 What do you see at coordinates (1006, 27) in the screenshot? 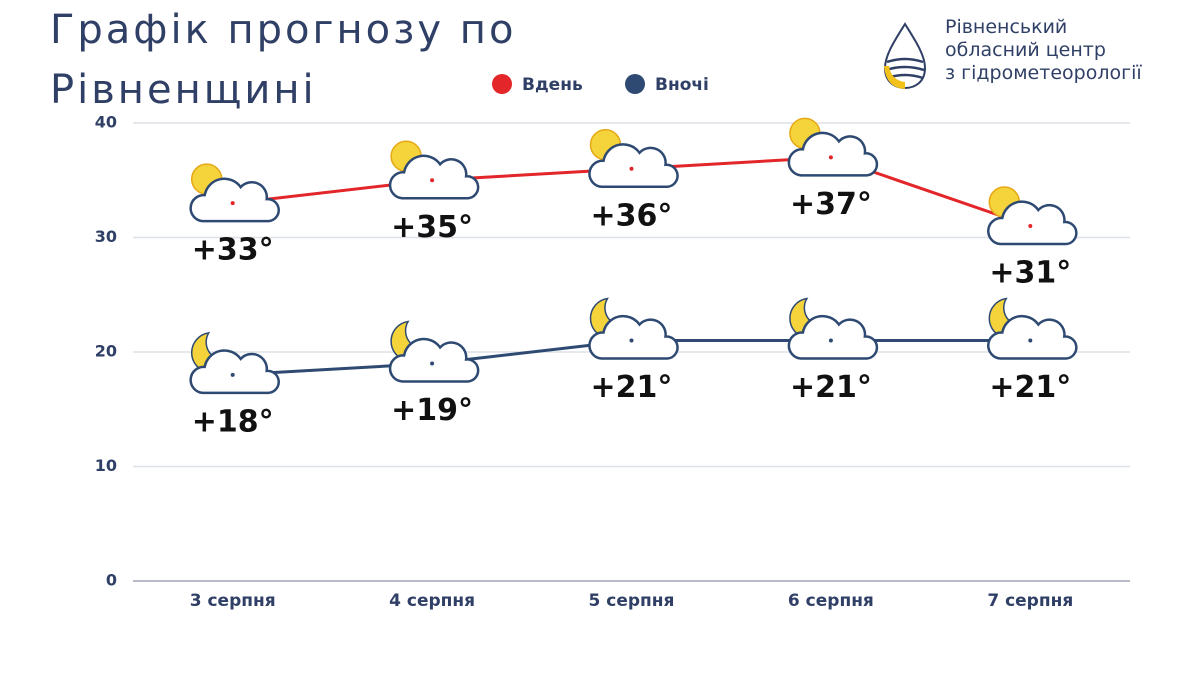
I see `logo-line: Рівненський` at bounding box center [1006, 27].